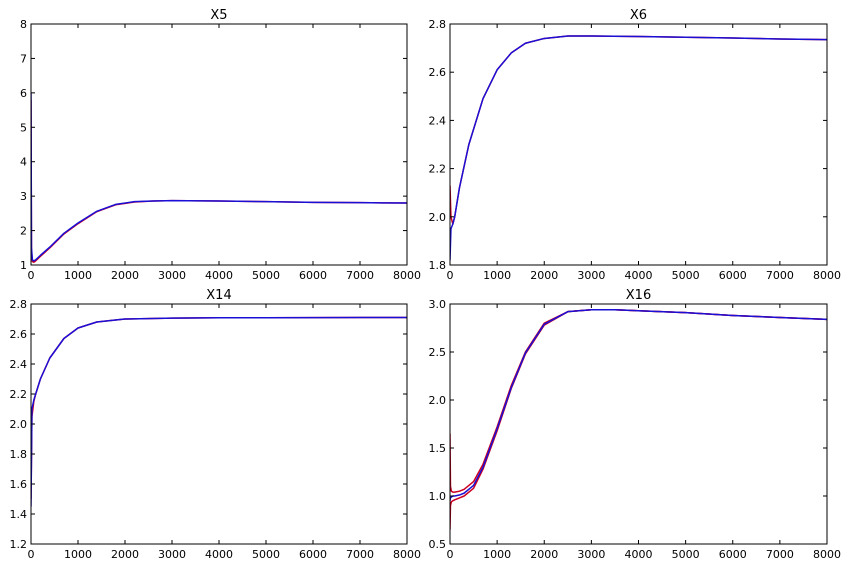  What do you see at coordinates (23, 231) in the screenshot?
I see `y-tick-label: 2` at bounding box center [23, 231].